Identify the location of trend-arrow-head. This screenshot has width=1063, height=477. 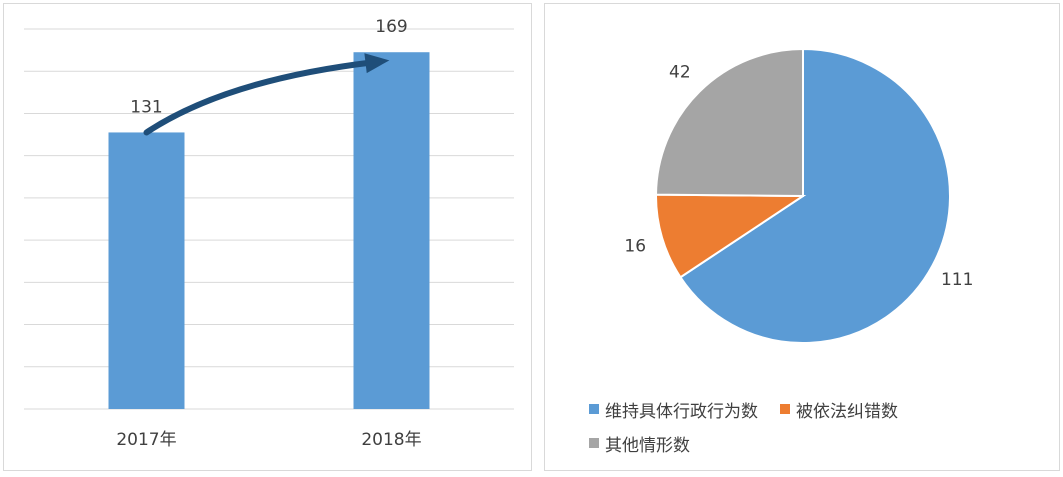
(377, 63).